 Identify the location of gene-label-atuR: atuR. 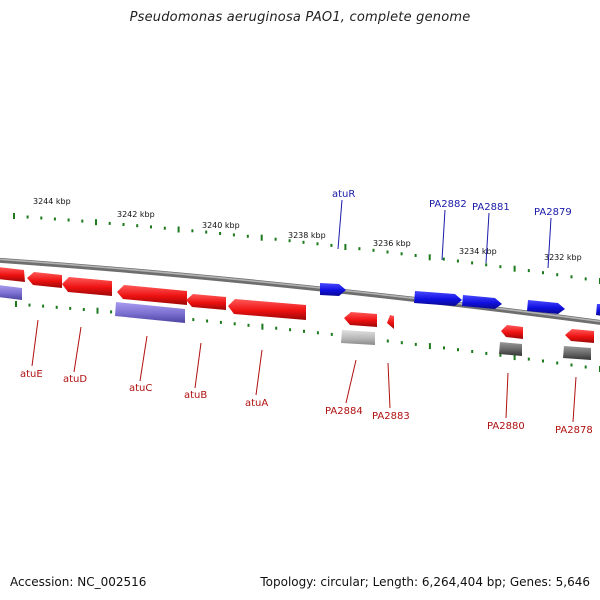
(343, 194).